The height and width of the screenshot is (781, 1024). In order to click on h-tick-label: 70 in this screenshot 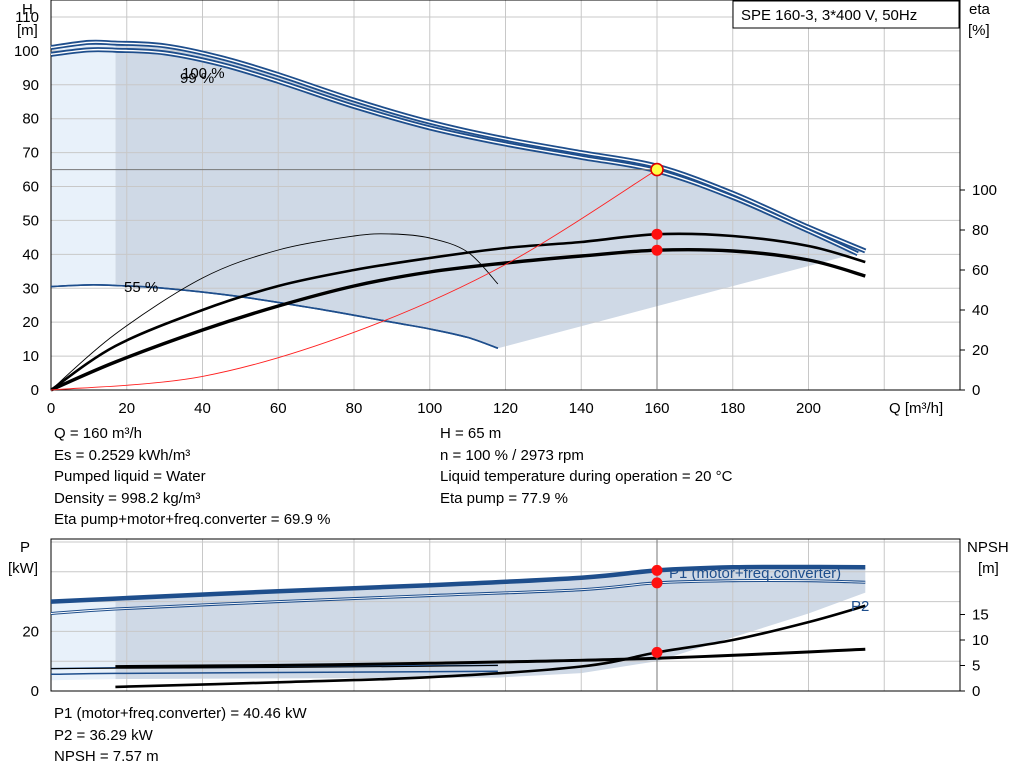, I will do `click(30, 153)`.